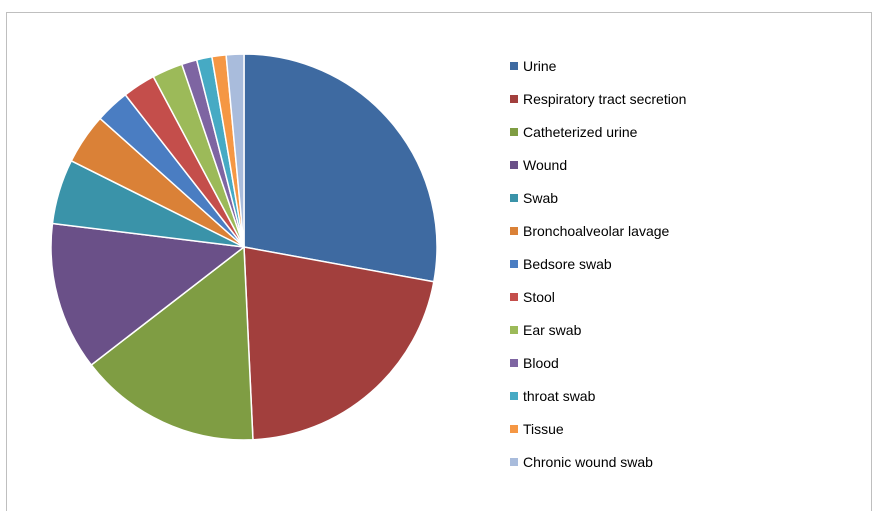 The image size is (878, 511). I want to click on legend-item: Catheterized urine, so click(598, 131).